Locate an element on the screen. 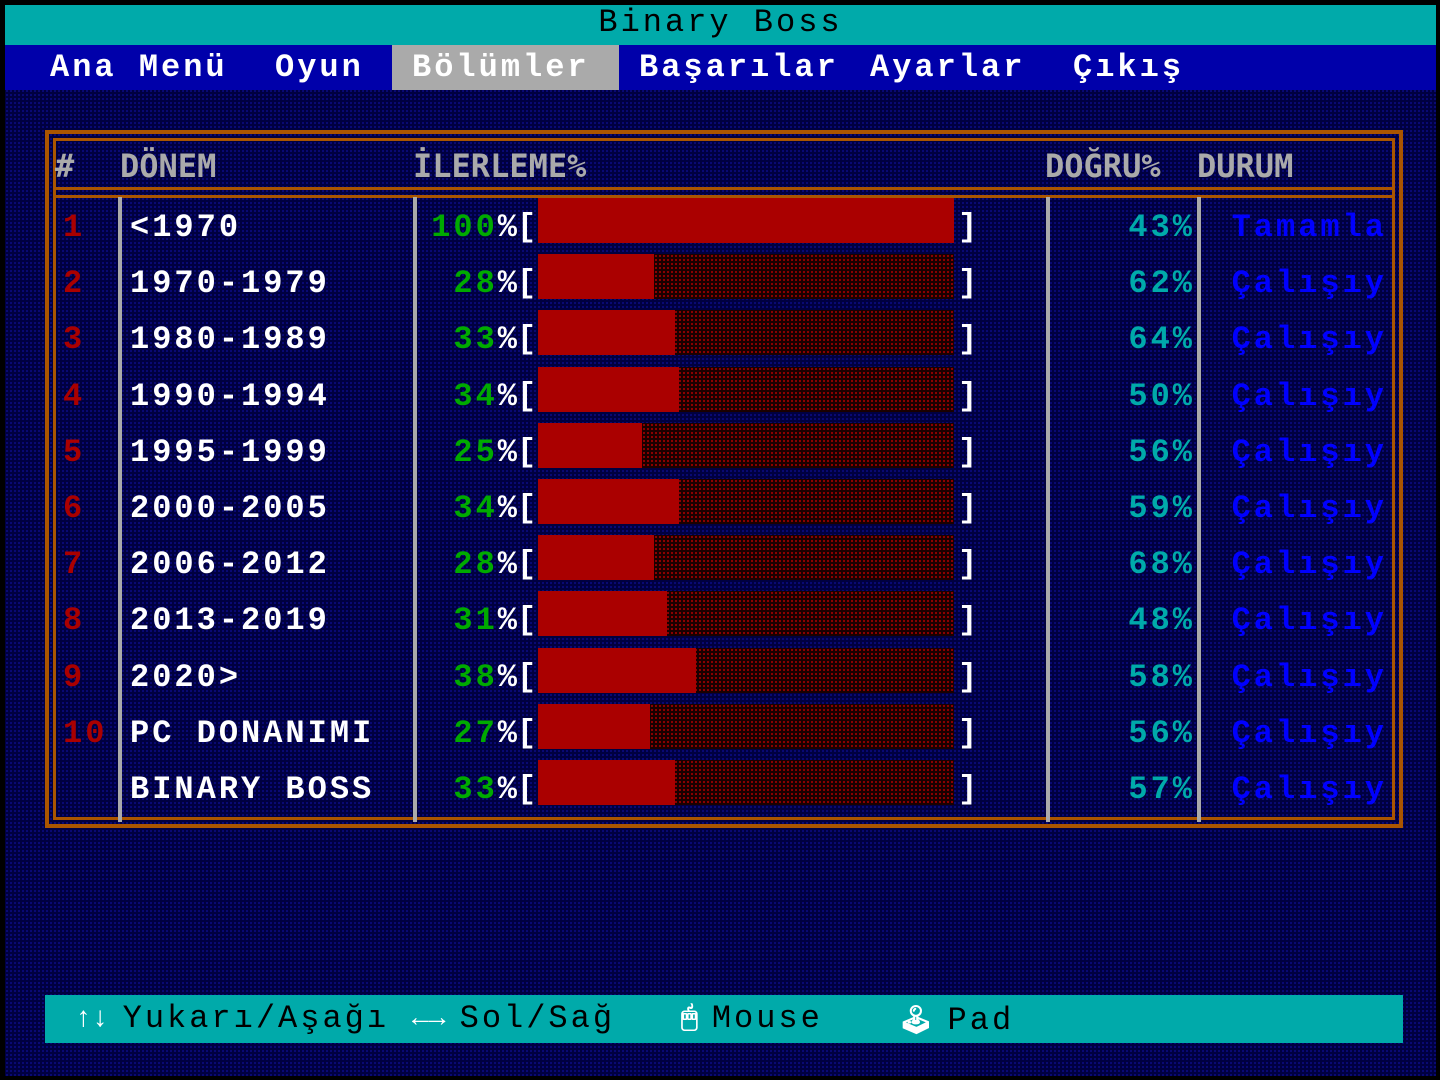 This screenshot has width=1440, height=1080. table-row: 7 2006-2012 28% [ ] 68% Çalışıy is located at coordinates (722, 563).